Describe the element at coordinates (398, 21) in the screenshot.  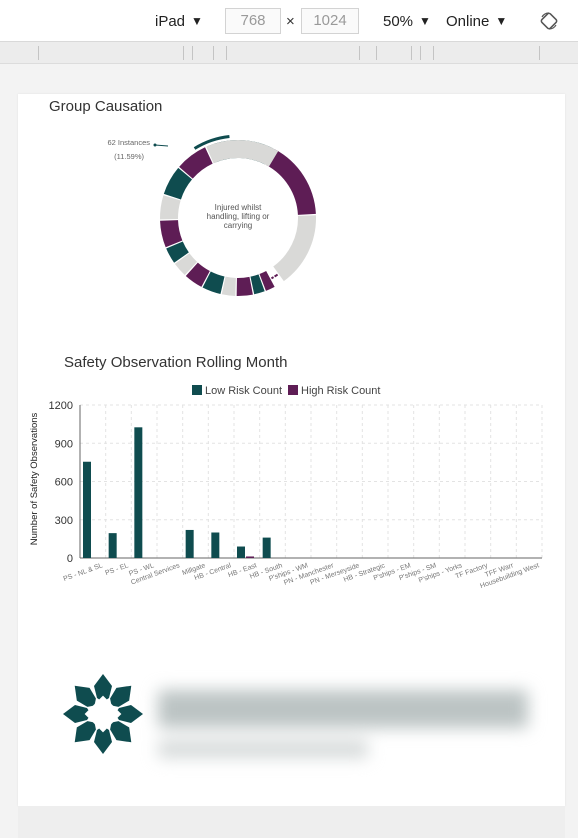
I see `zoom-label: 50%` at that location.